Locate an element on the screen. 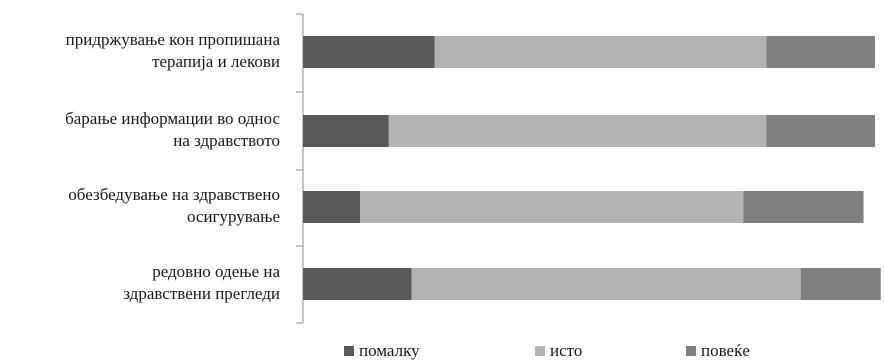 The image size is (885, 363). category-label: на здравството is located at coordinates (226, 140).